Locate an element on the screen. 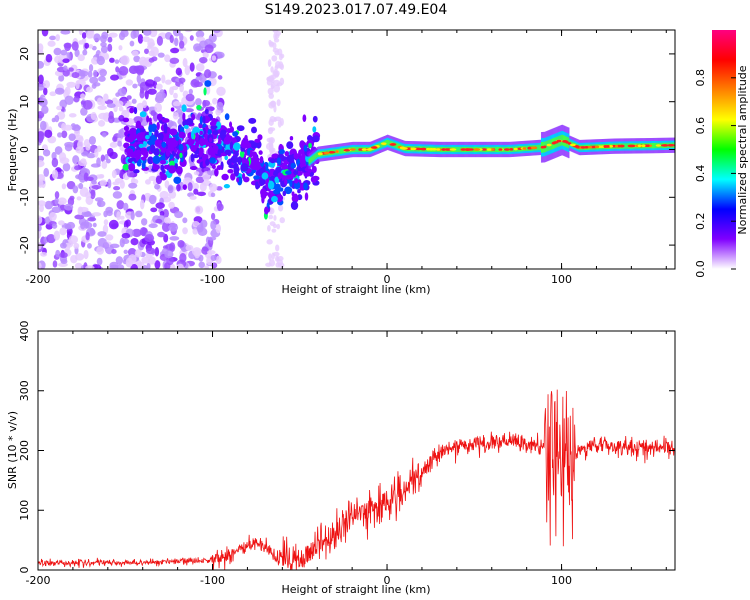 The height and width of the screenshot is (600, 750). snr-x-tick-label: -100 is located at coordinates (212, 580).